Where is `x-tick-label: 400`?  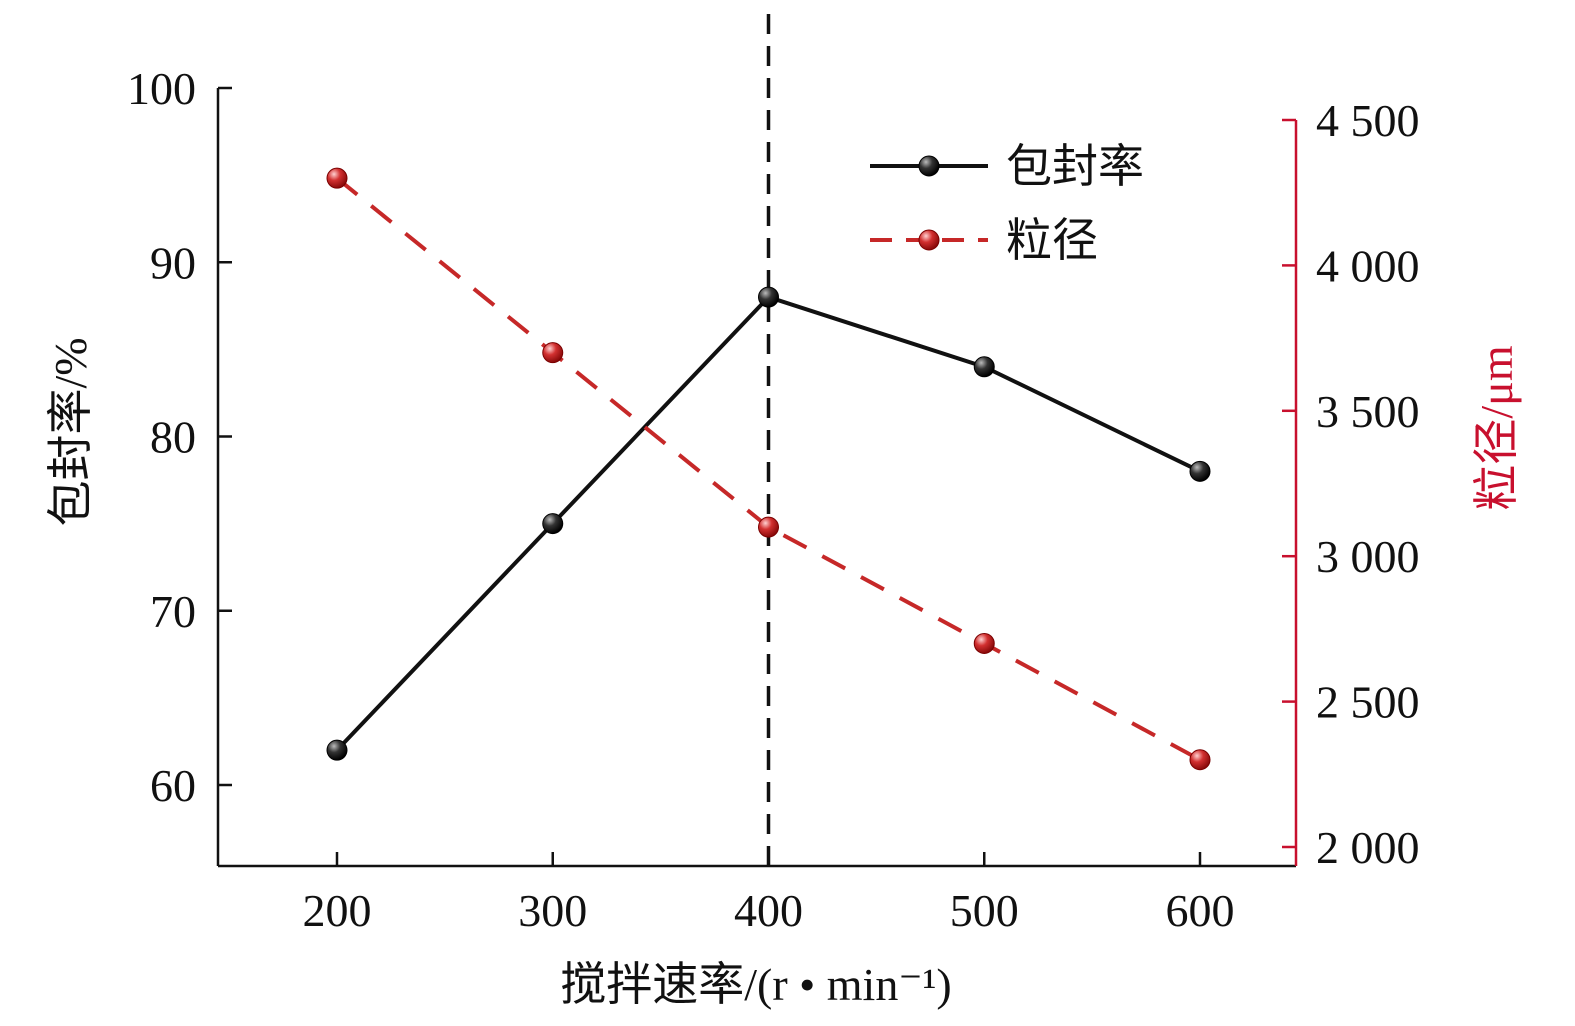 x-tick-label: 400 is located at coordinates (768, 910).